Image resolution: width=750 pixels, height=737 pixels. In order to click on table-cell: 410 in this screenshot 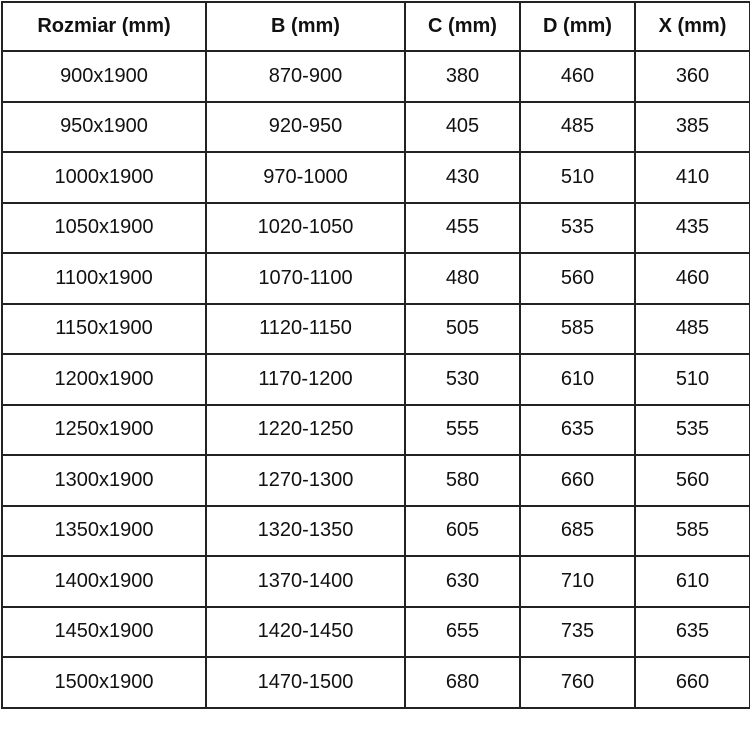, I will do `click(692, 177)`.